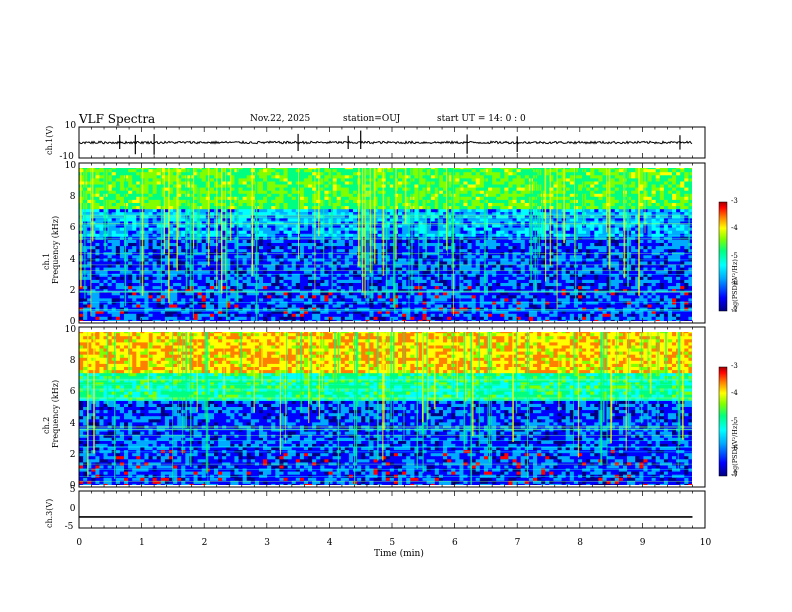 The image size is (792, 612). I want to click on ch2-colorbar, so click(723, 421).